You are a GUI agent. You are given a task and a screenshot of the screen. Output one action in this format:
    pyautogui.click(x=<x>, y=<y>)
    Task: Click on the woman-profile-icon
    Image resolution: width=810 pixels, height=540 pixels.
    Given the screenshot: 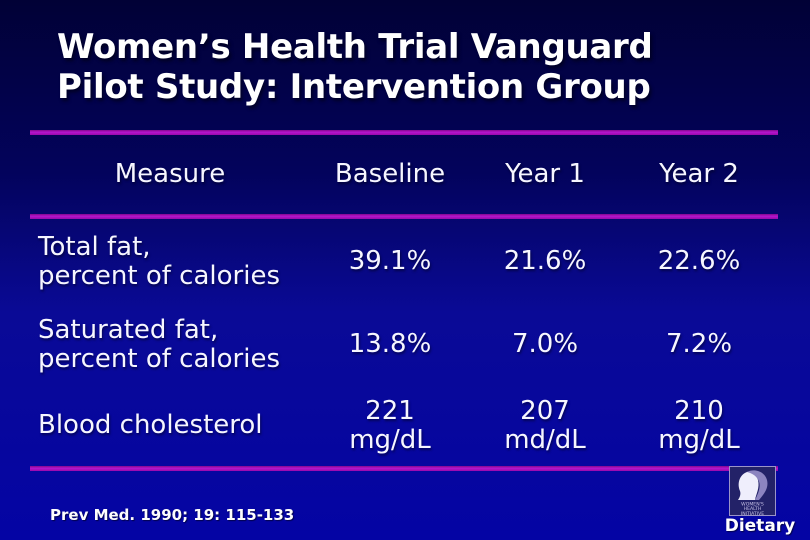 What is the action you would take?
    pyautogui.click(x=748, y=485)
    